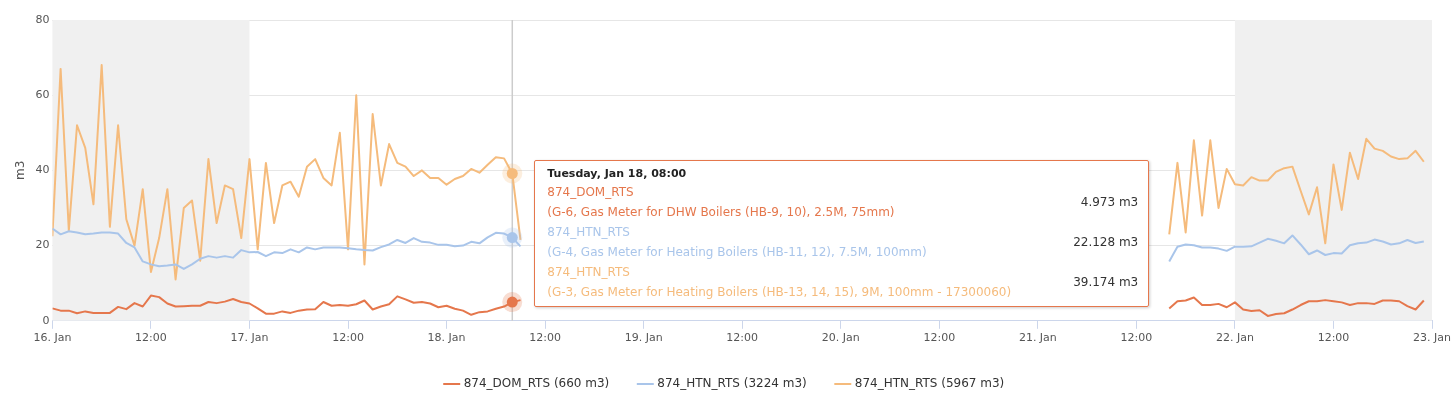  What do you see at coordinates (249, 338) in the screenshot?
I see `x-tick-label: 17. Jan` at bounding box center [249, 338].